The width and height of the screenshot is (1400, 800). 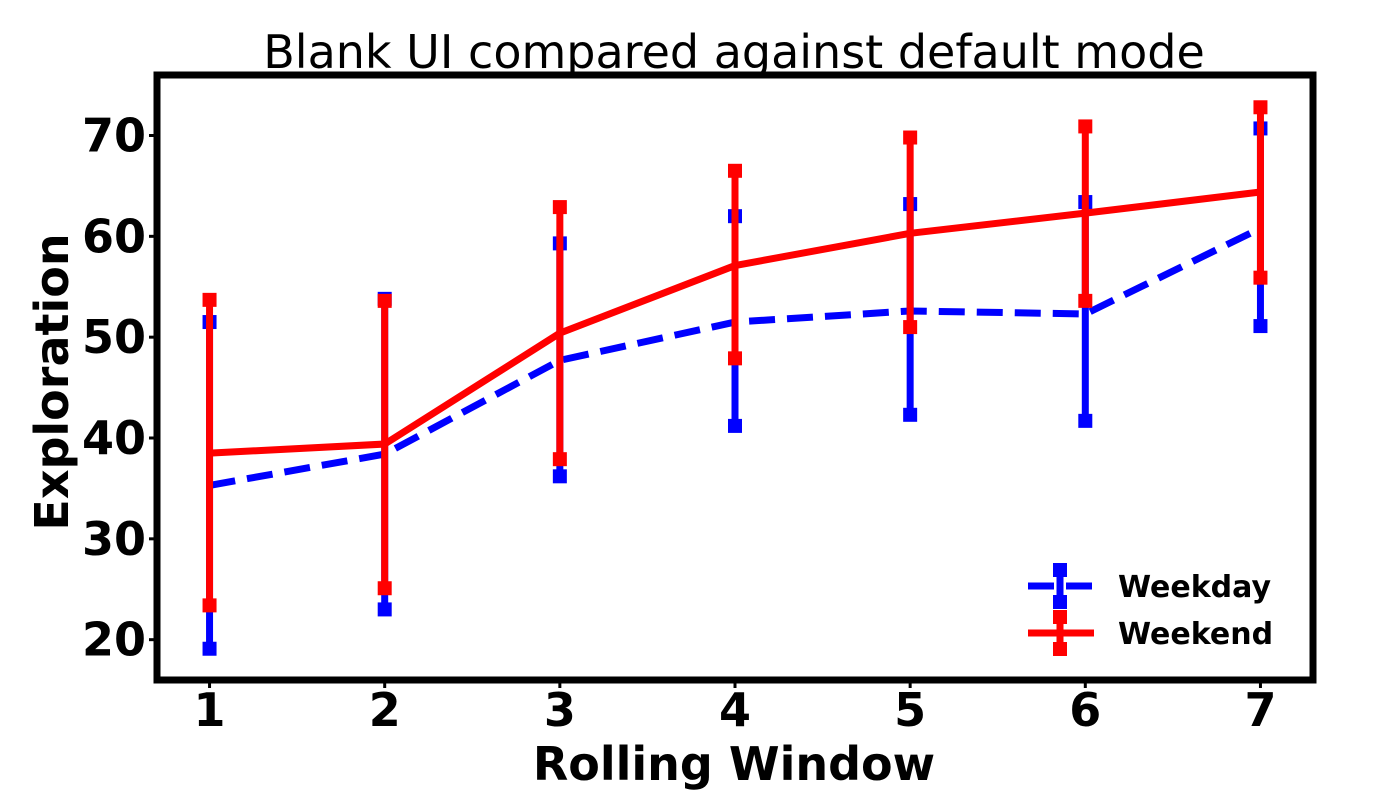 What do you see at coordinates (114, 640) in the screenshot?
I see `y-tick-label: 20` at bounding box center [114, 640].